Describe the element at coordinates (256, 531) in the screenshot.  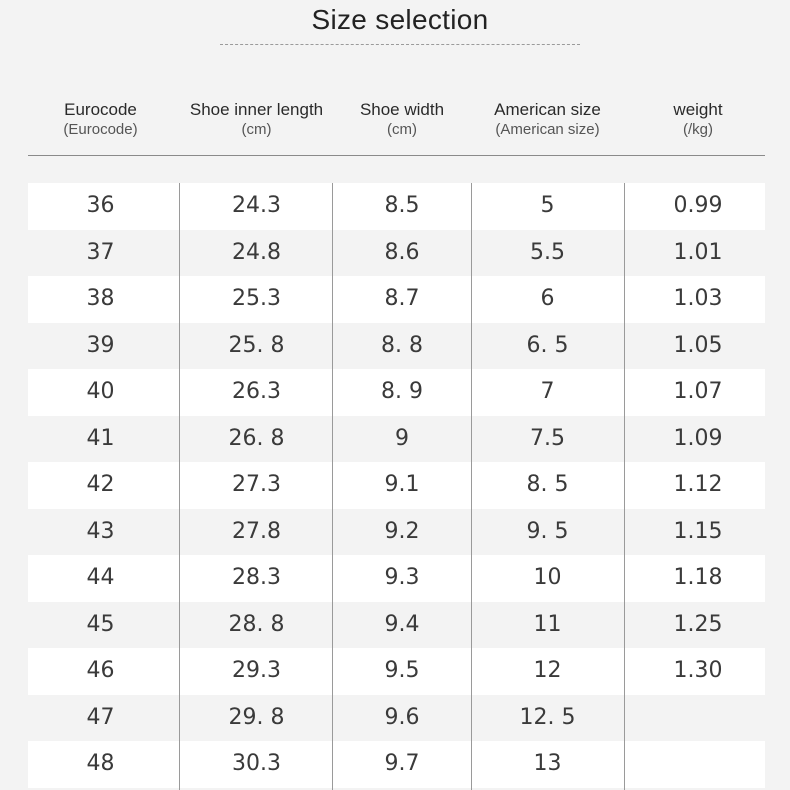
I see `inner-length-cell: 27.8` at that location.